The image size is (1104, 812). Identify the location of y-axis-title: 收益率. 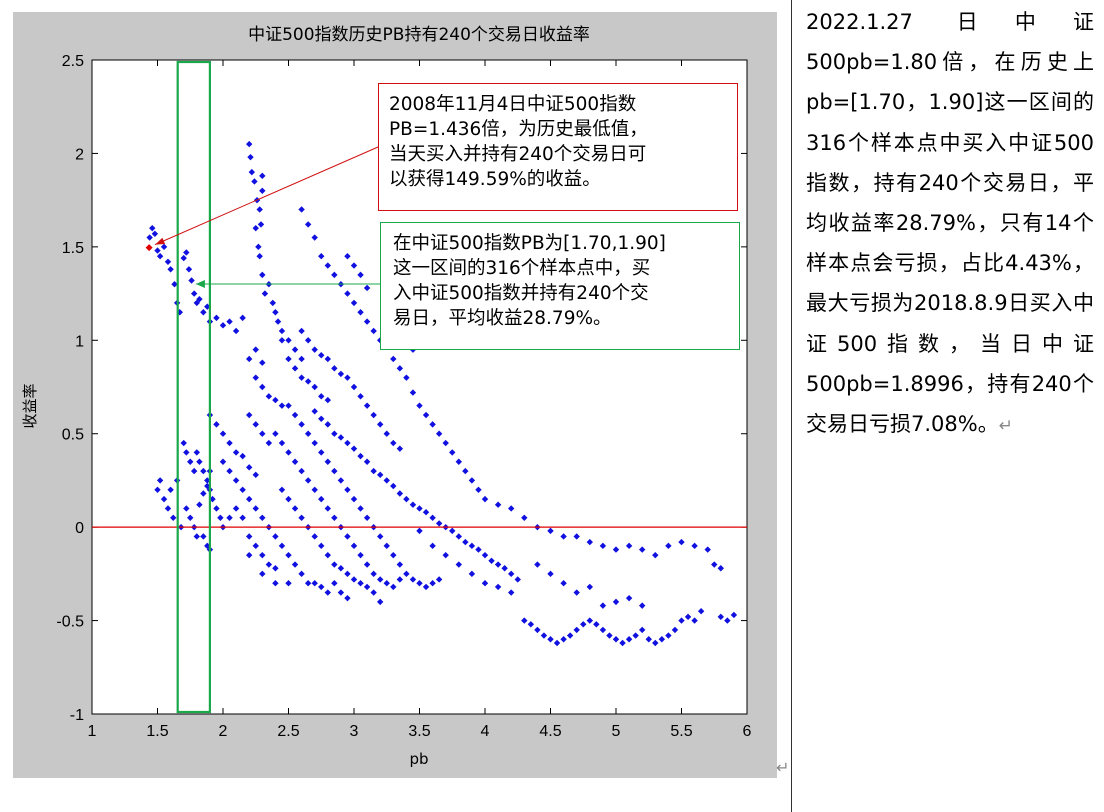
(30, 405).